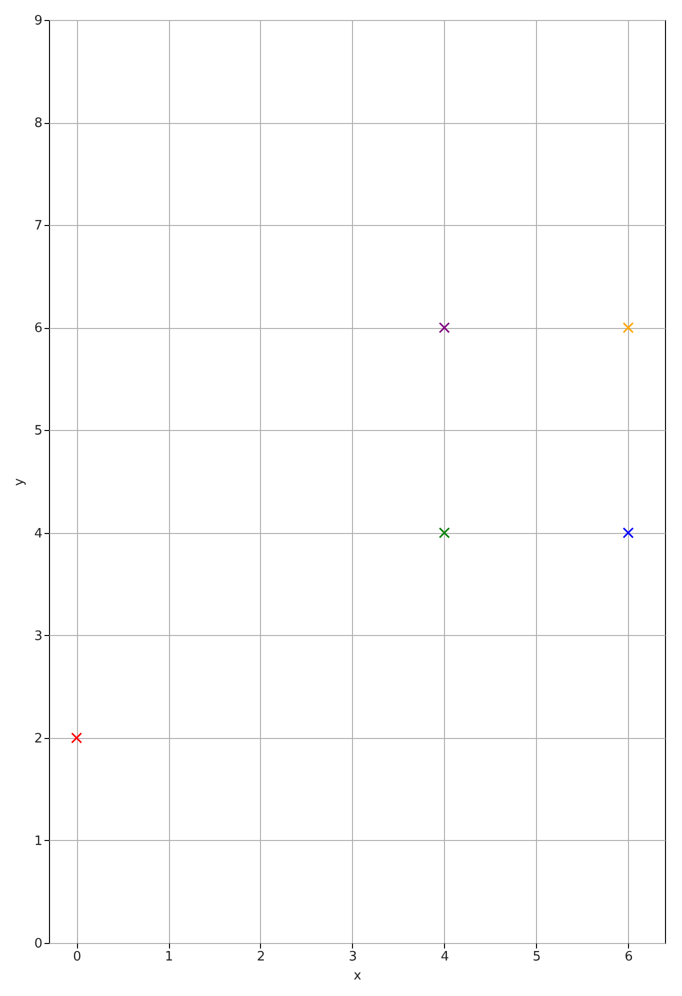 The height and width of the screenshot is (996, 682). Describe the element at coordinates (38, 21) in the screenshot. I see `y-tick-label: 9` at that location.